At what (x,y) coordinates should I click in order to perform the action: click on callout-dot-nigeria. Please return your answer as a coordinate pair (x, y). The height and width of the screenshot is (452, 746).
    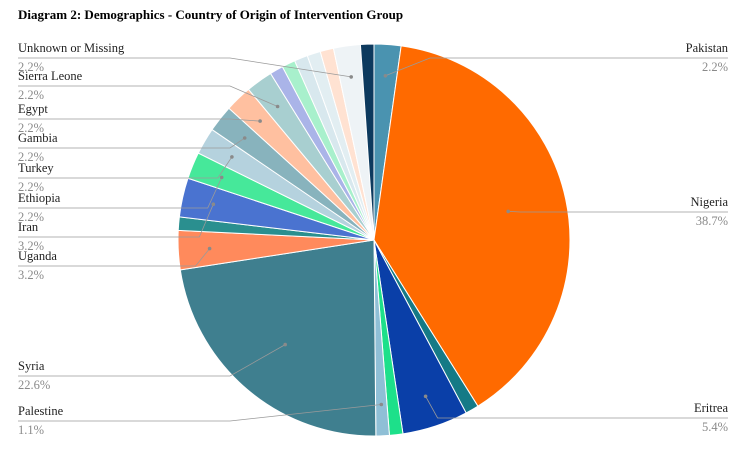
    Looking at the image, I should click on (508, 211).